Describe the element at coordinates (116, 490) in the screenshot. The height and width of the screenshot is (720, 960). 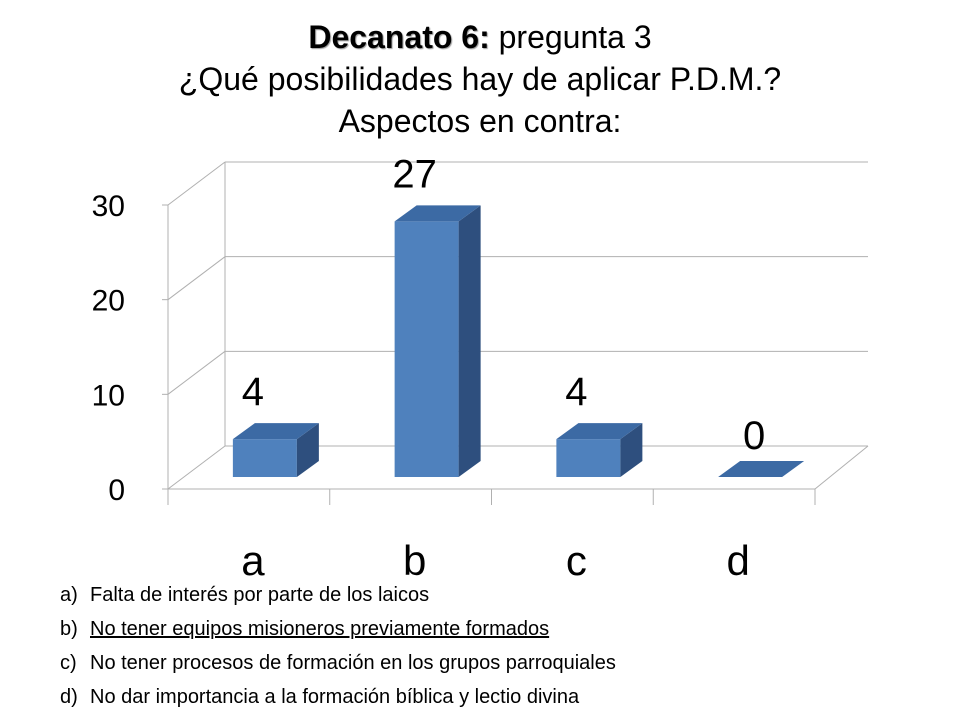
I see `y-tick-label: 0` at that location.